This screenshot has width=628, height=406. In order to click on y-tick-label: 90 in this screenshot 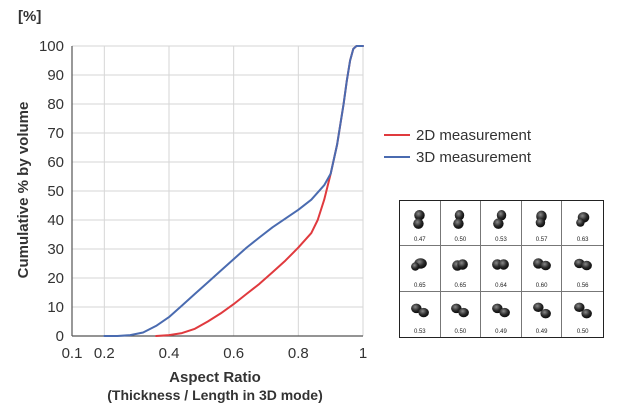, I will do `click(55, 75)`.